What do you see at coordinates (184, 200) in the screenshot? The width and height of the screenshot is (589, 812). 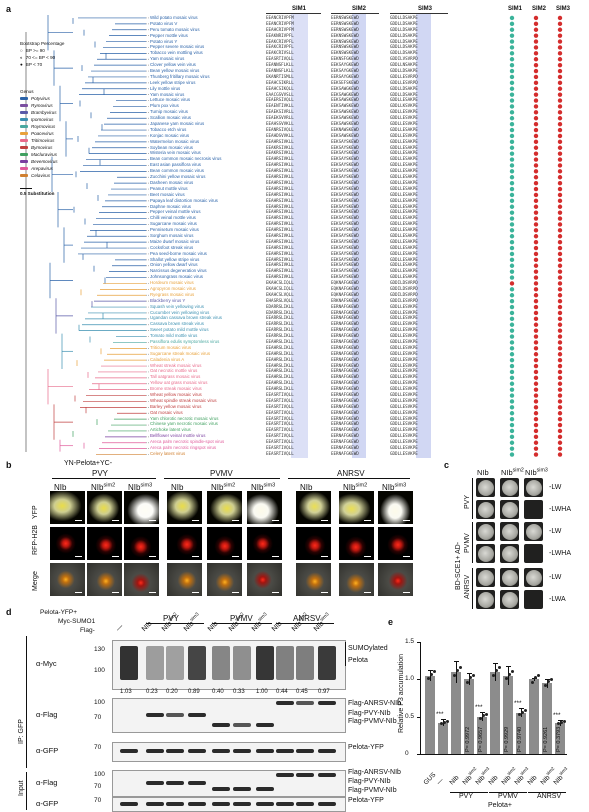 I see `species-name: Papaya leaf distortion mosaic virus` at bounding box center [184, 200].